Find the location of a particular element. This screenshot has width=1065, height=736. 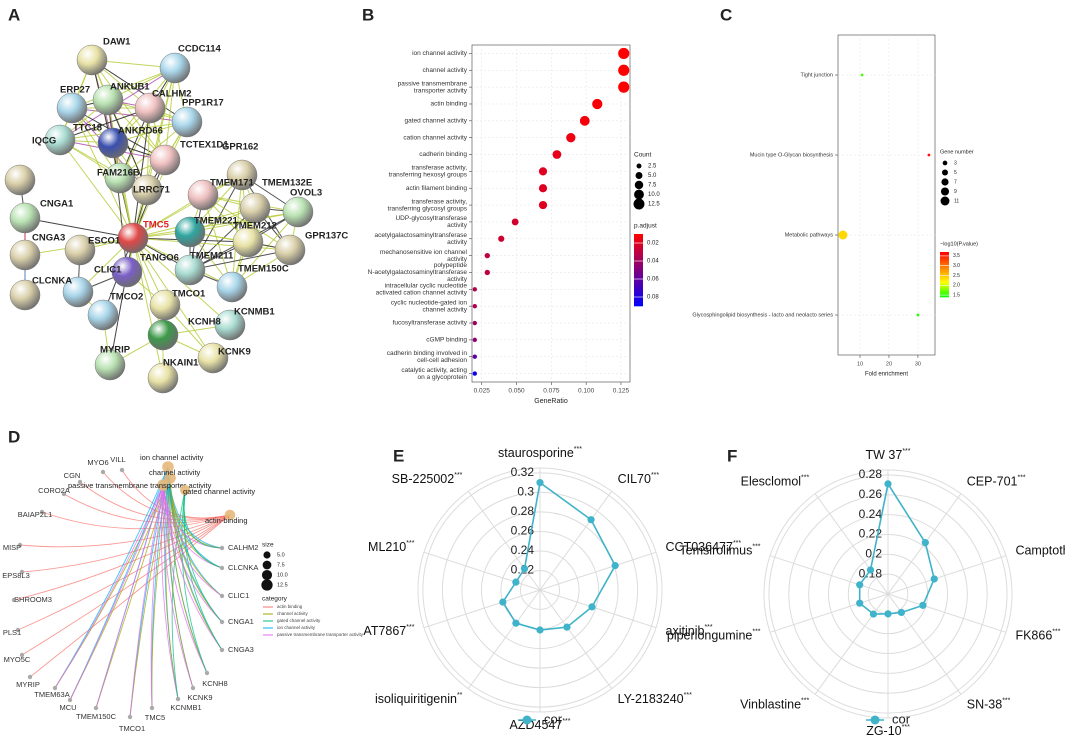

plot-panel is located at coordinates (886, 195).